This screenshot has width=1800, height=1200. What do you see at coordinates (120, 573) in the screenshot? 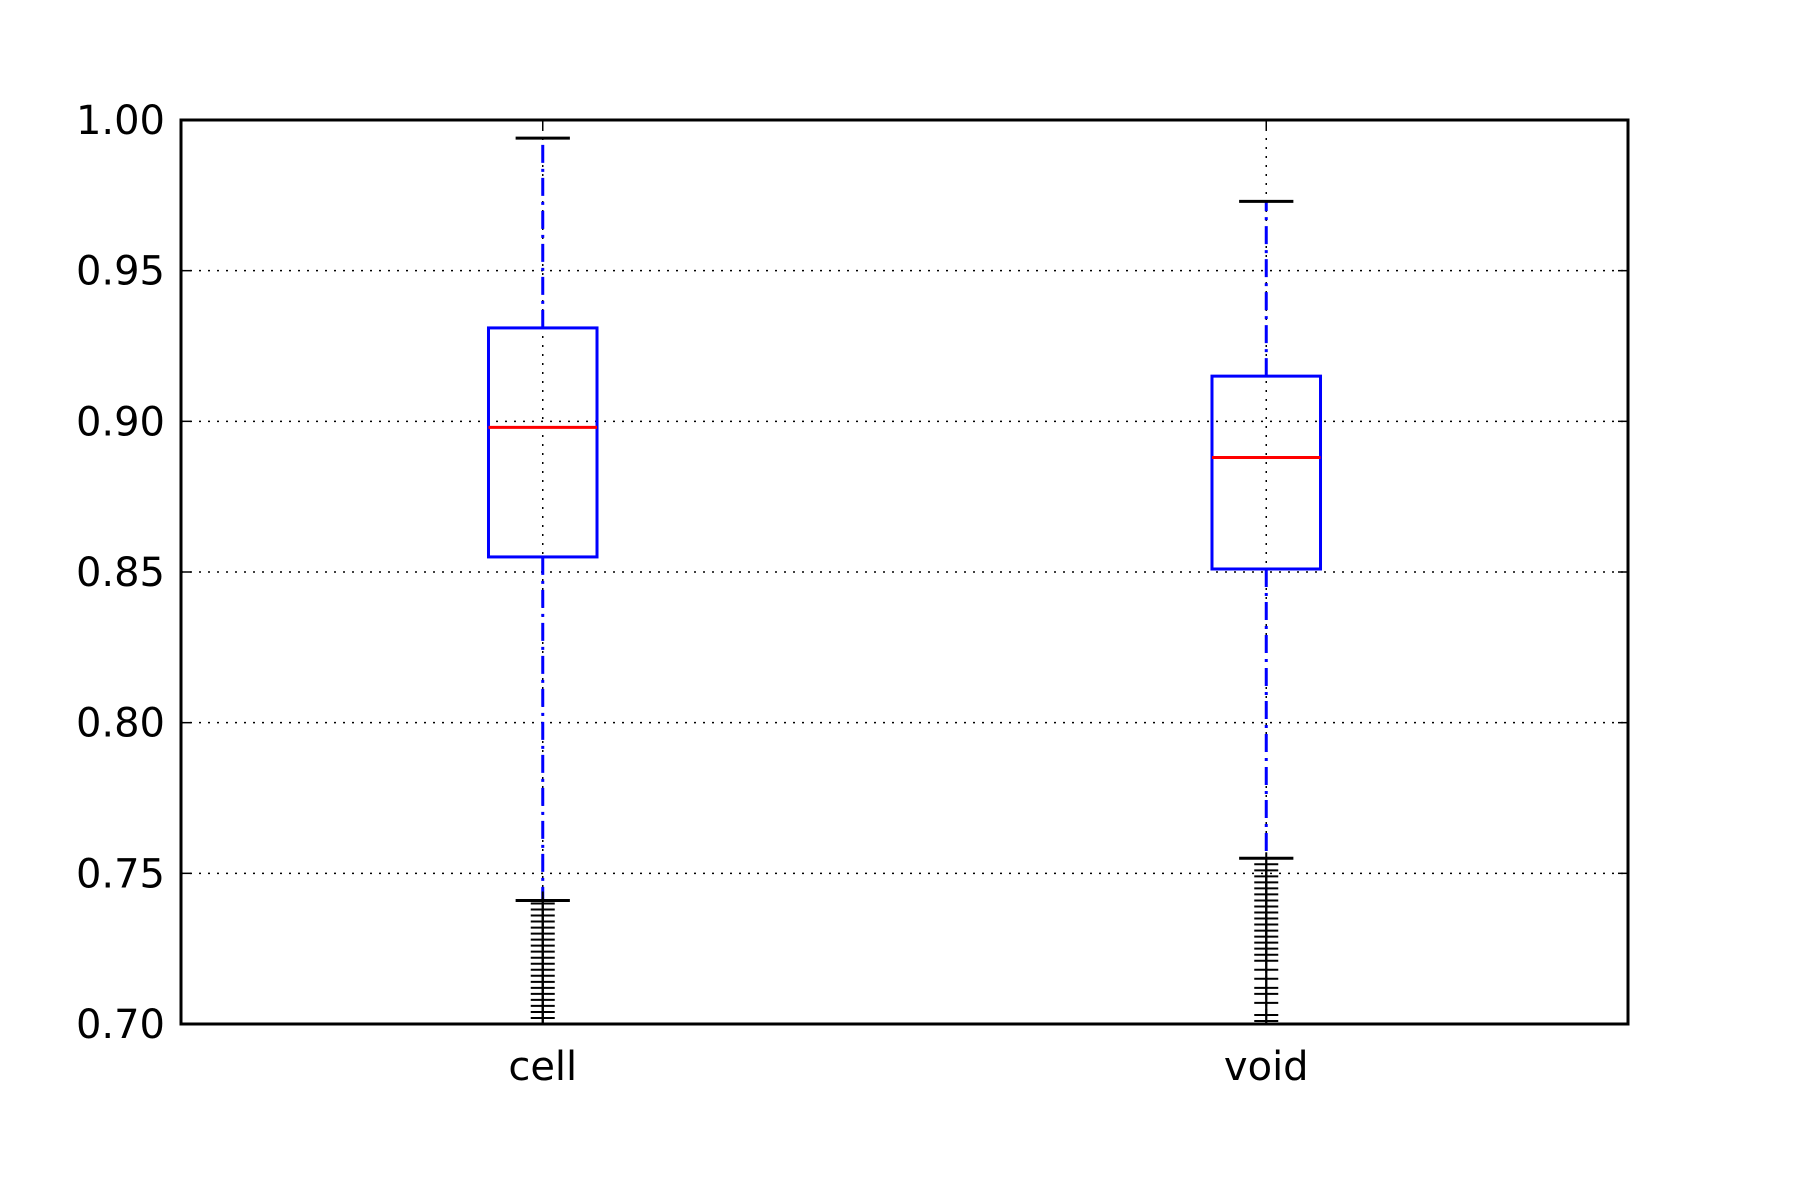
I see `y-tick-label: 0.85` at bounding box center [120, 573].